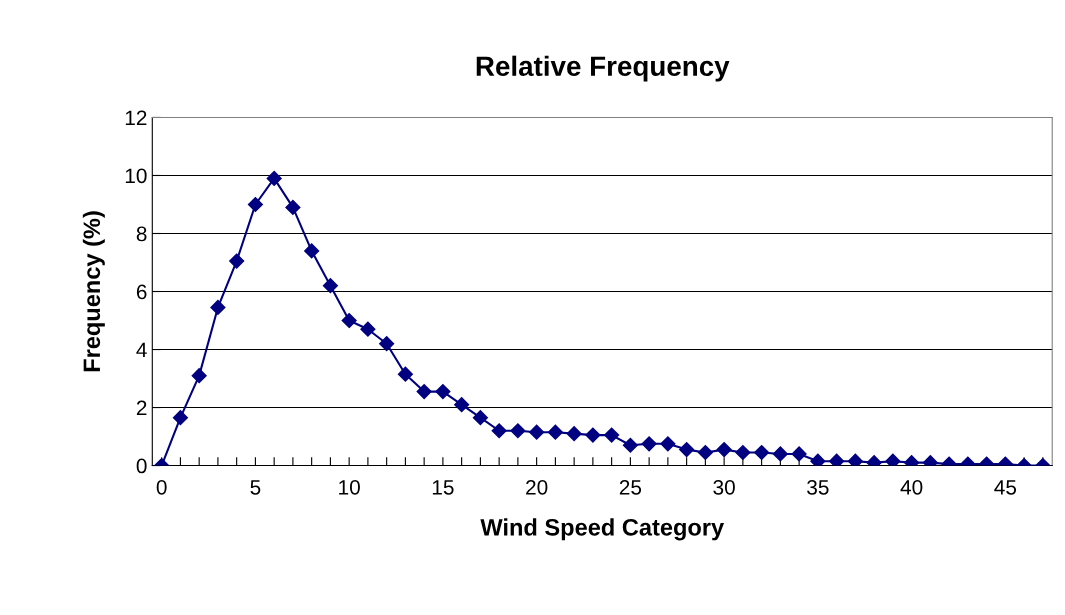  Describe the element at coordinates (911, 487) in the screenshot. I see `x-tick-label: 40` at that location.